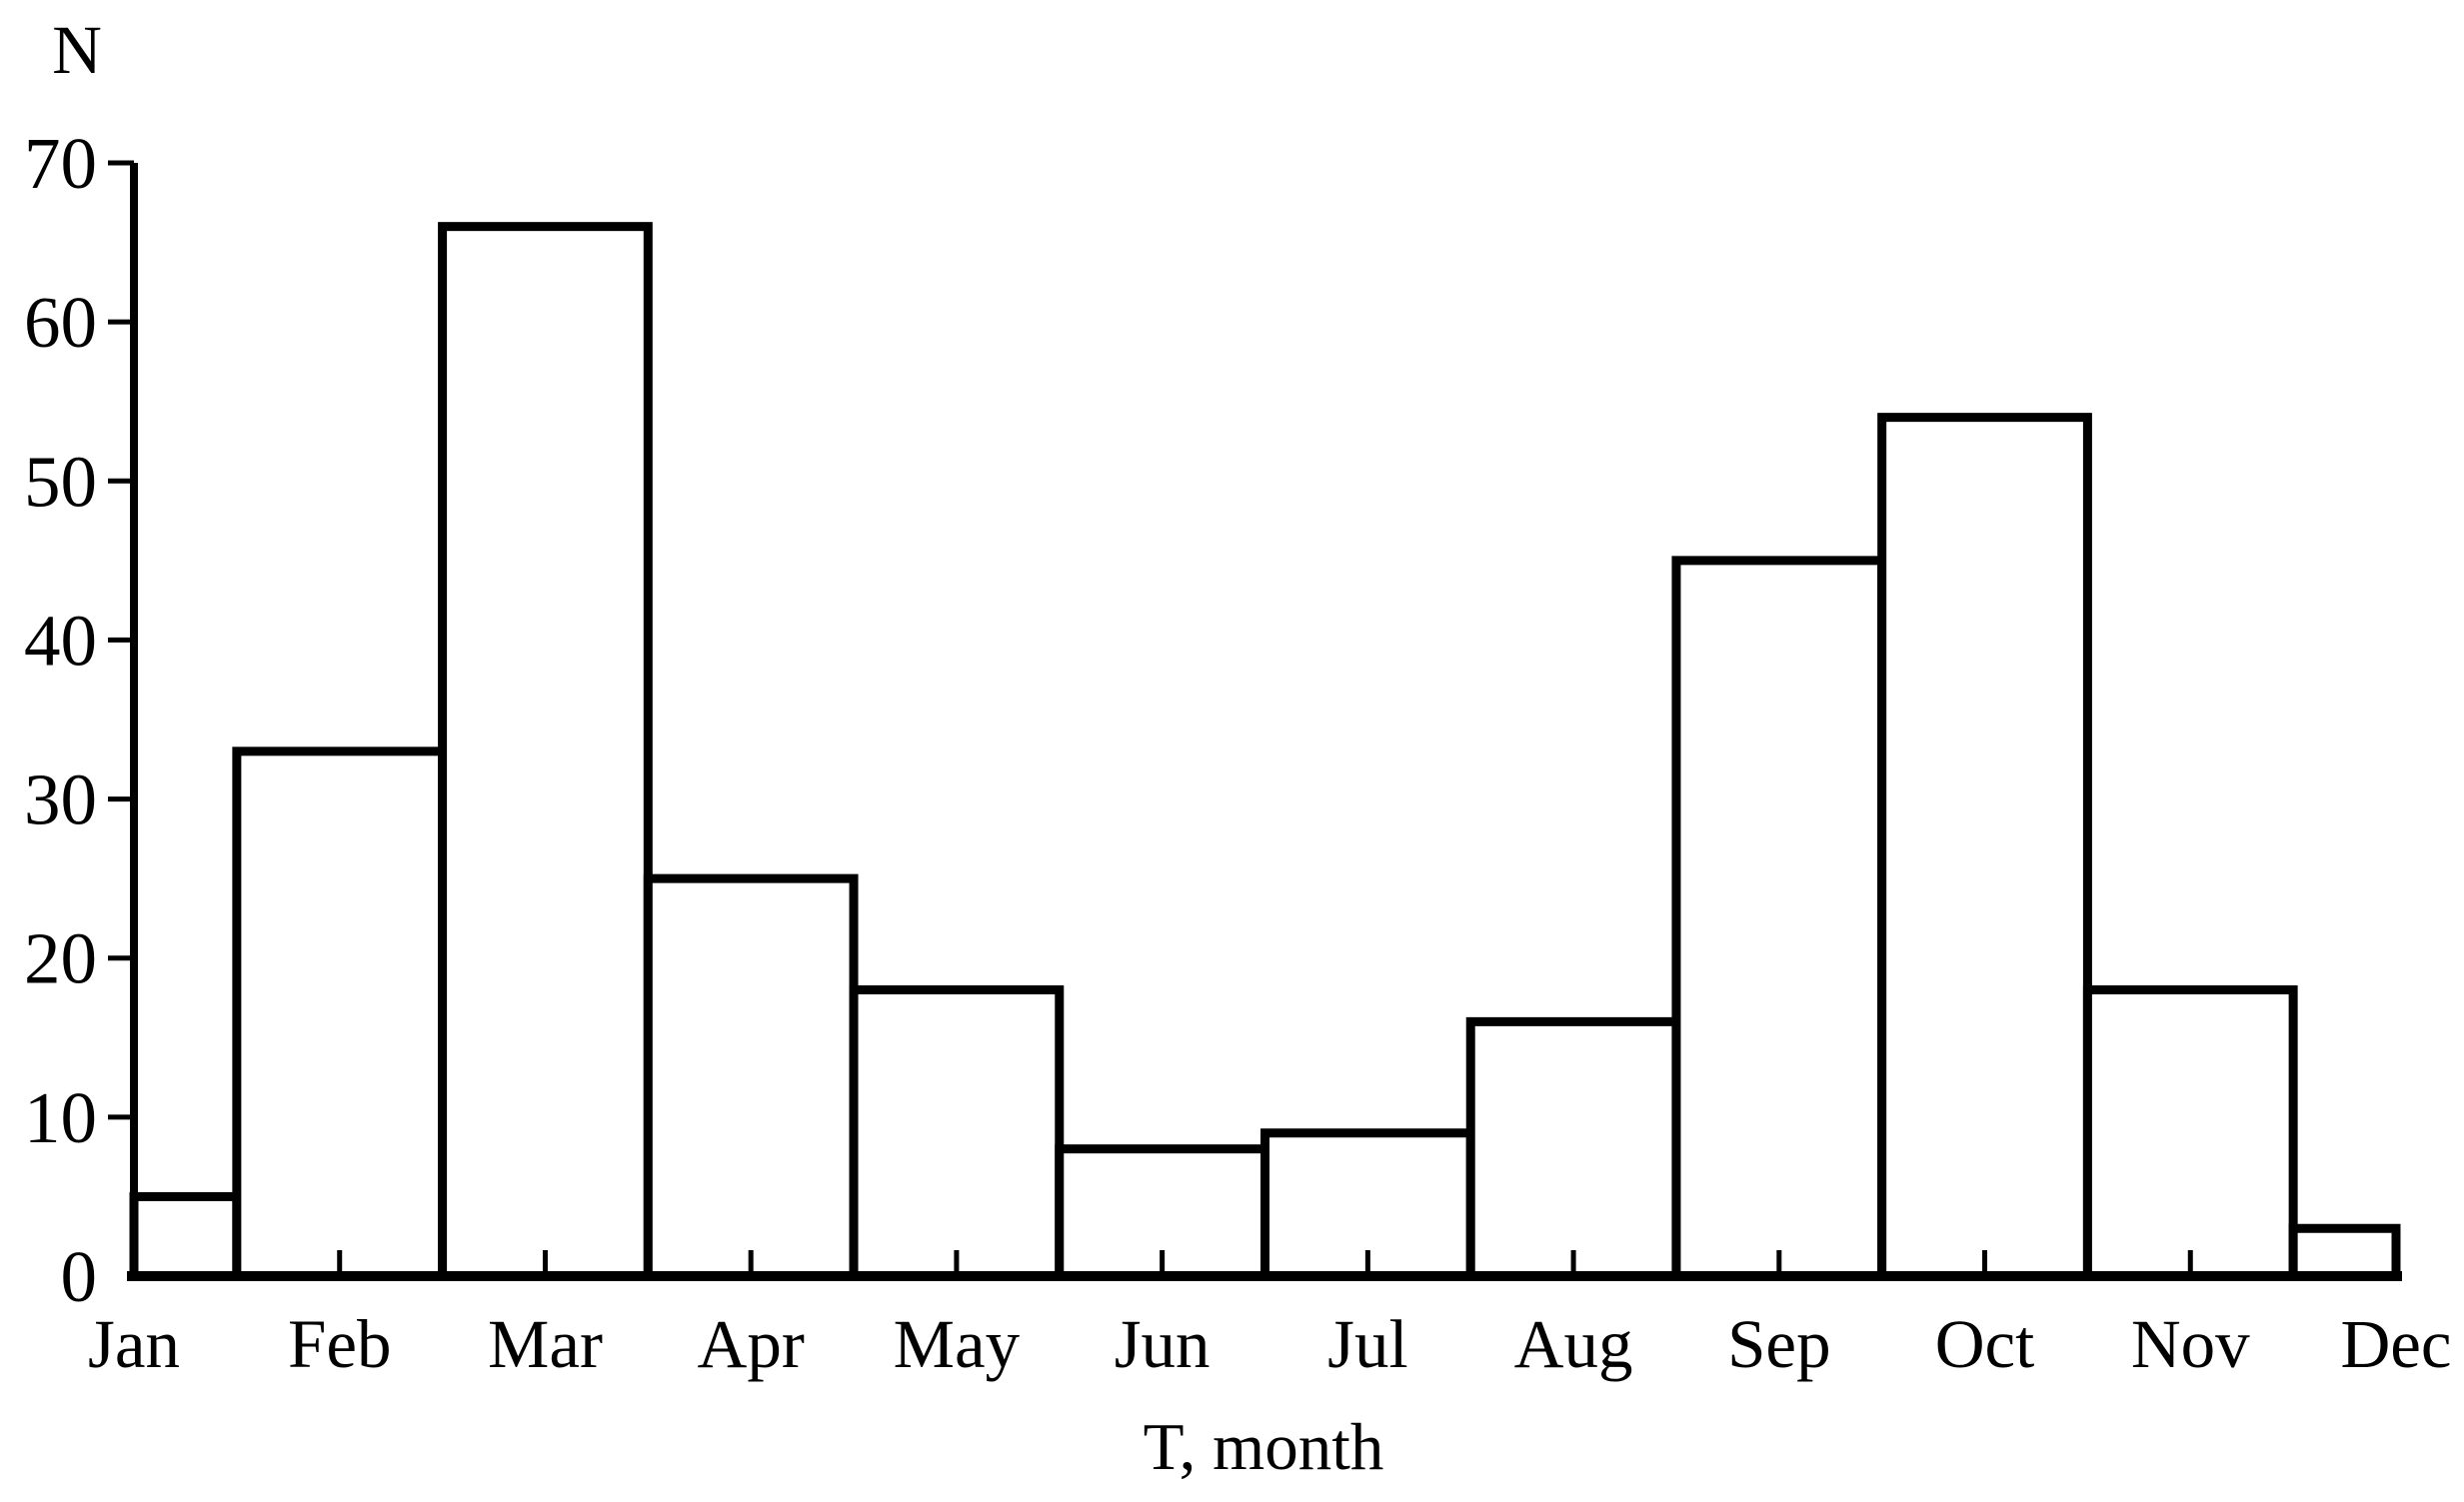 Image resolution: width=2464 pixels, height=1502 pixels. What do you see at coordinates (1163, 1344) in the screenshot?
I see `x-tick-label-jun: Jun` at bounding box center [1163, 1344].